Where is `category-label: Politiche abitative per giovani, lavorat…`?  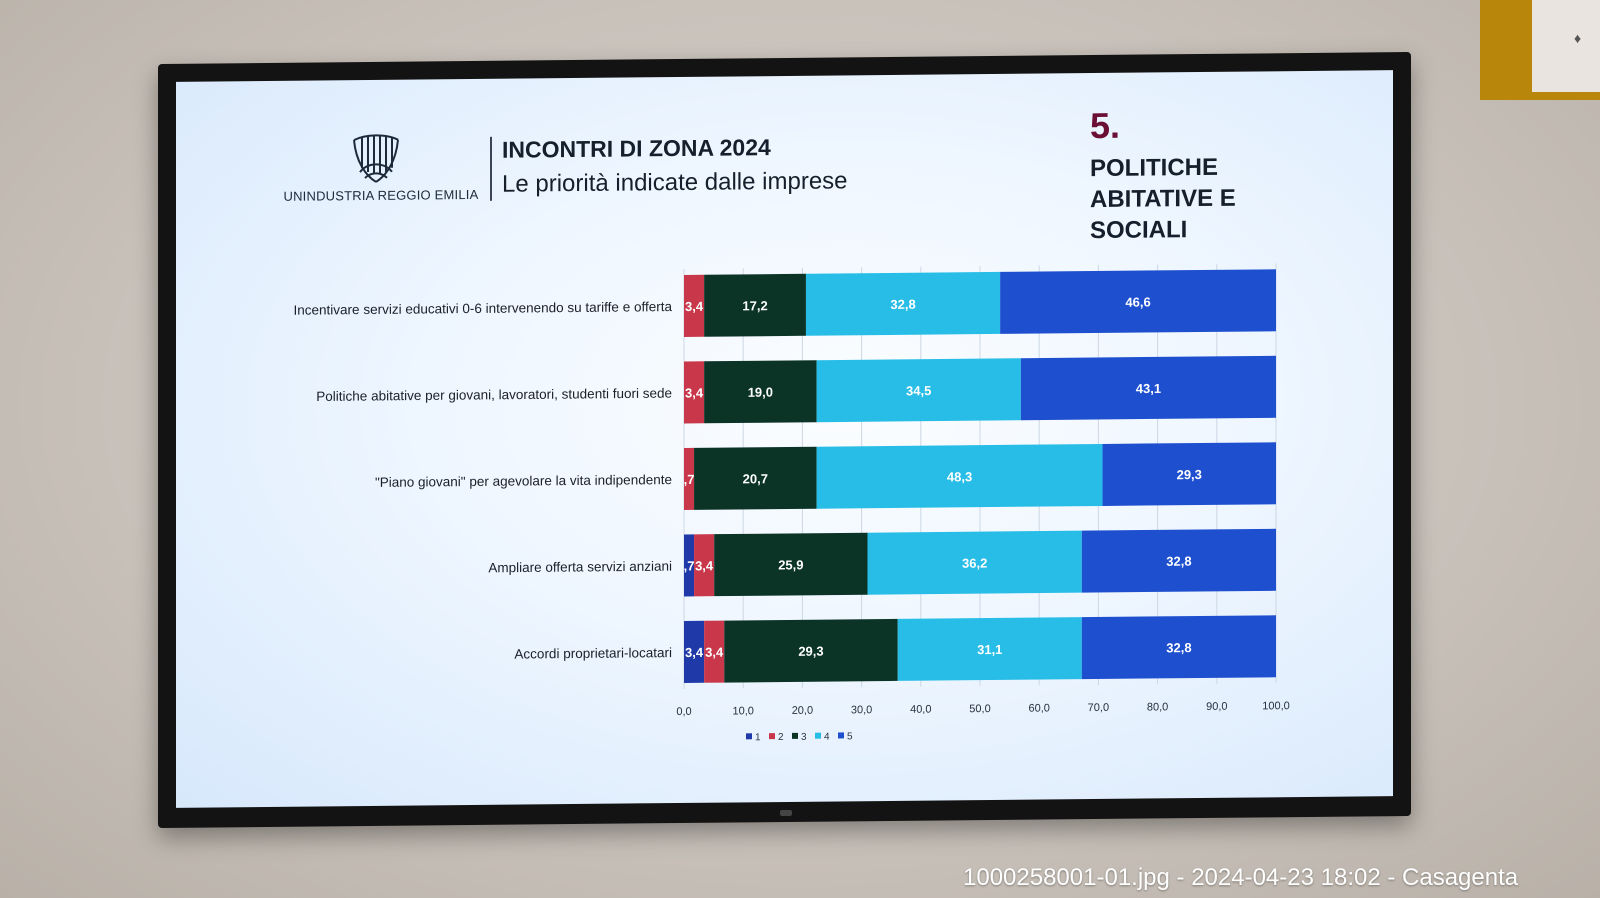 category-label: Politiche abitative per giovani, lavorat… is located at coordinates (494, 395).